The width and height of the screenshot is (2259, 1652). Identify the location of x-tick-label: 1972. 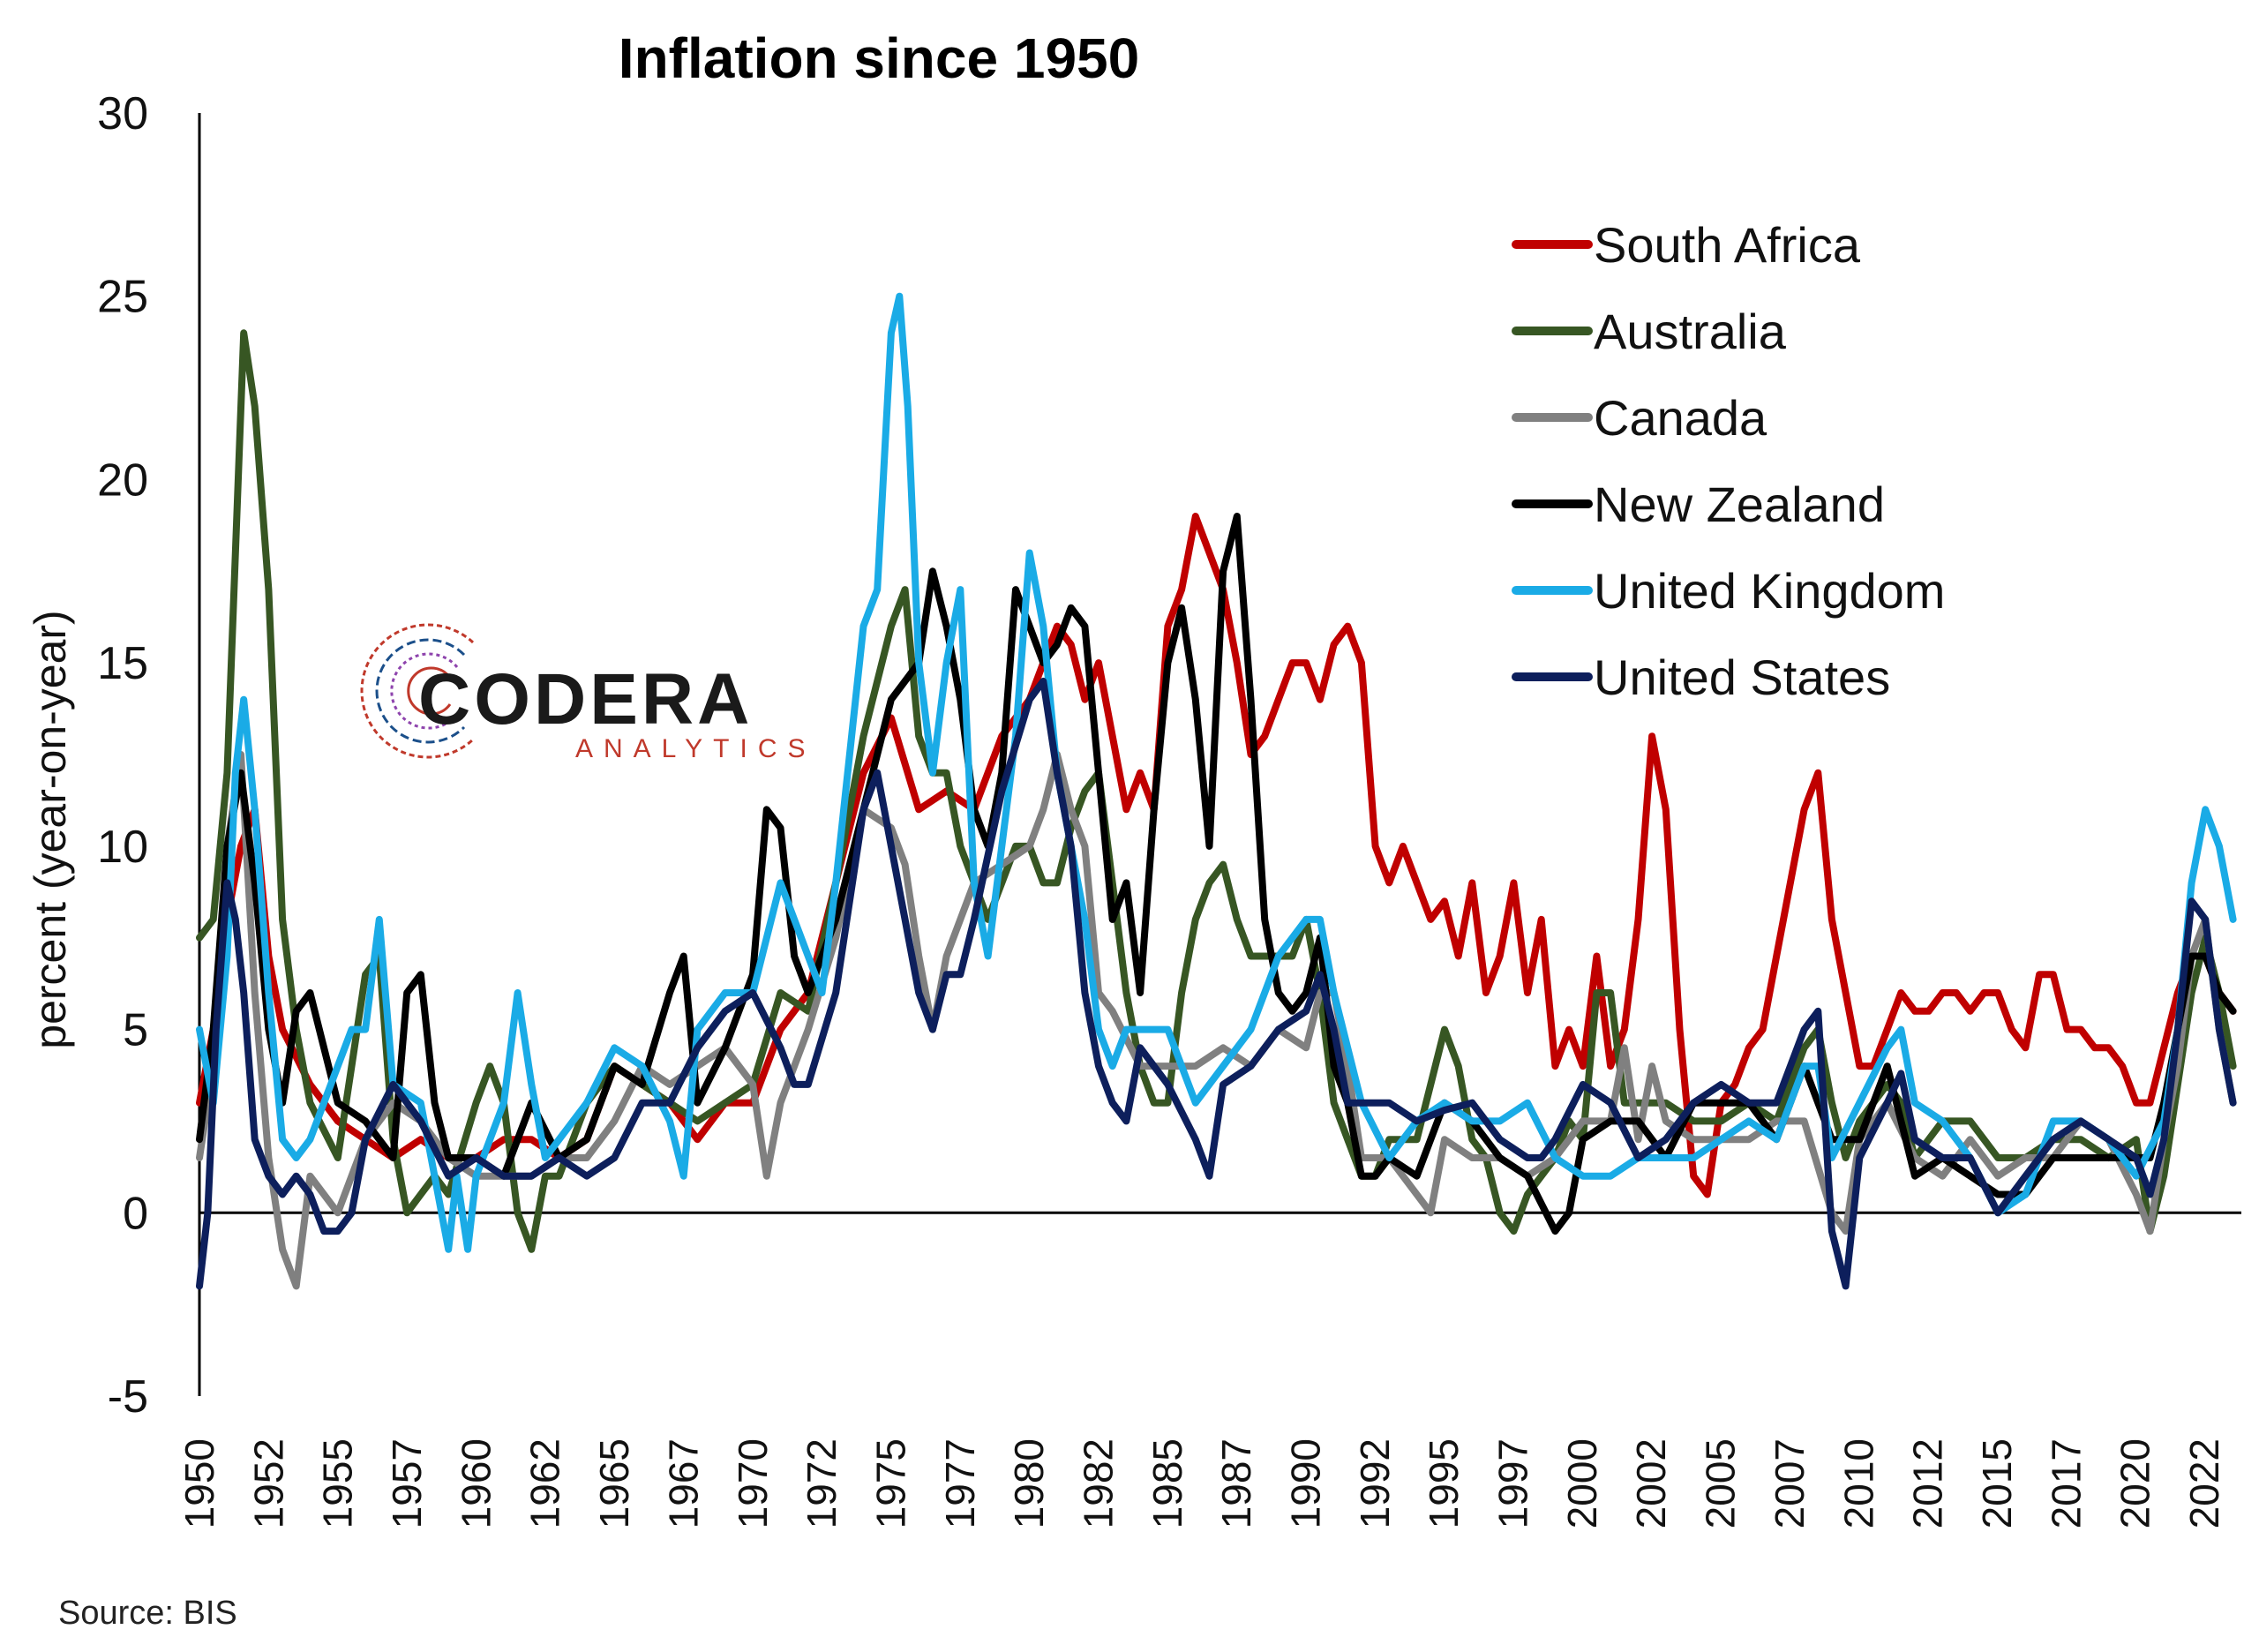
(821, 1483).